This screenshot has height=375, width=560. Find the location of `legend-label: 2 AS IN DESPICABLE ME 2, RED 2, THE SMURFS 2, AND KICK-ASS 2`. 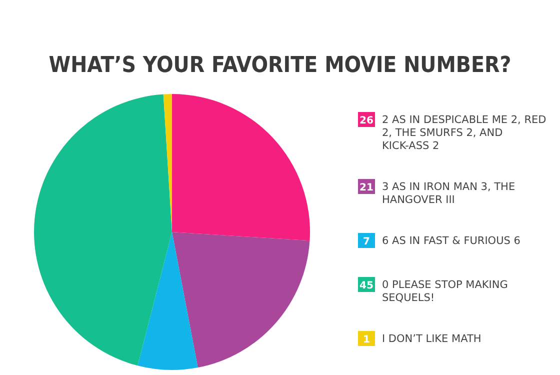

legend-label: 2 AS IN DESPICABLE ME 2, RED 2, THE SMURFS 2, AND KICK-ASS 2 is located at coordinates (464, 133).